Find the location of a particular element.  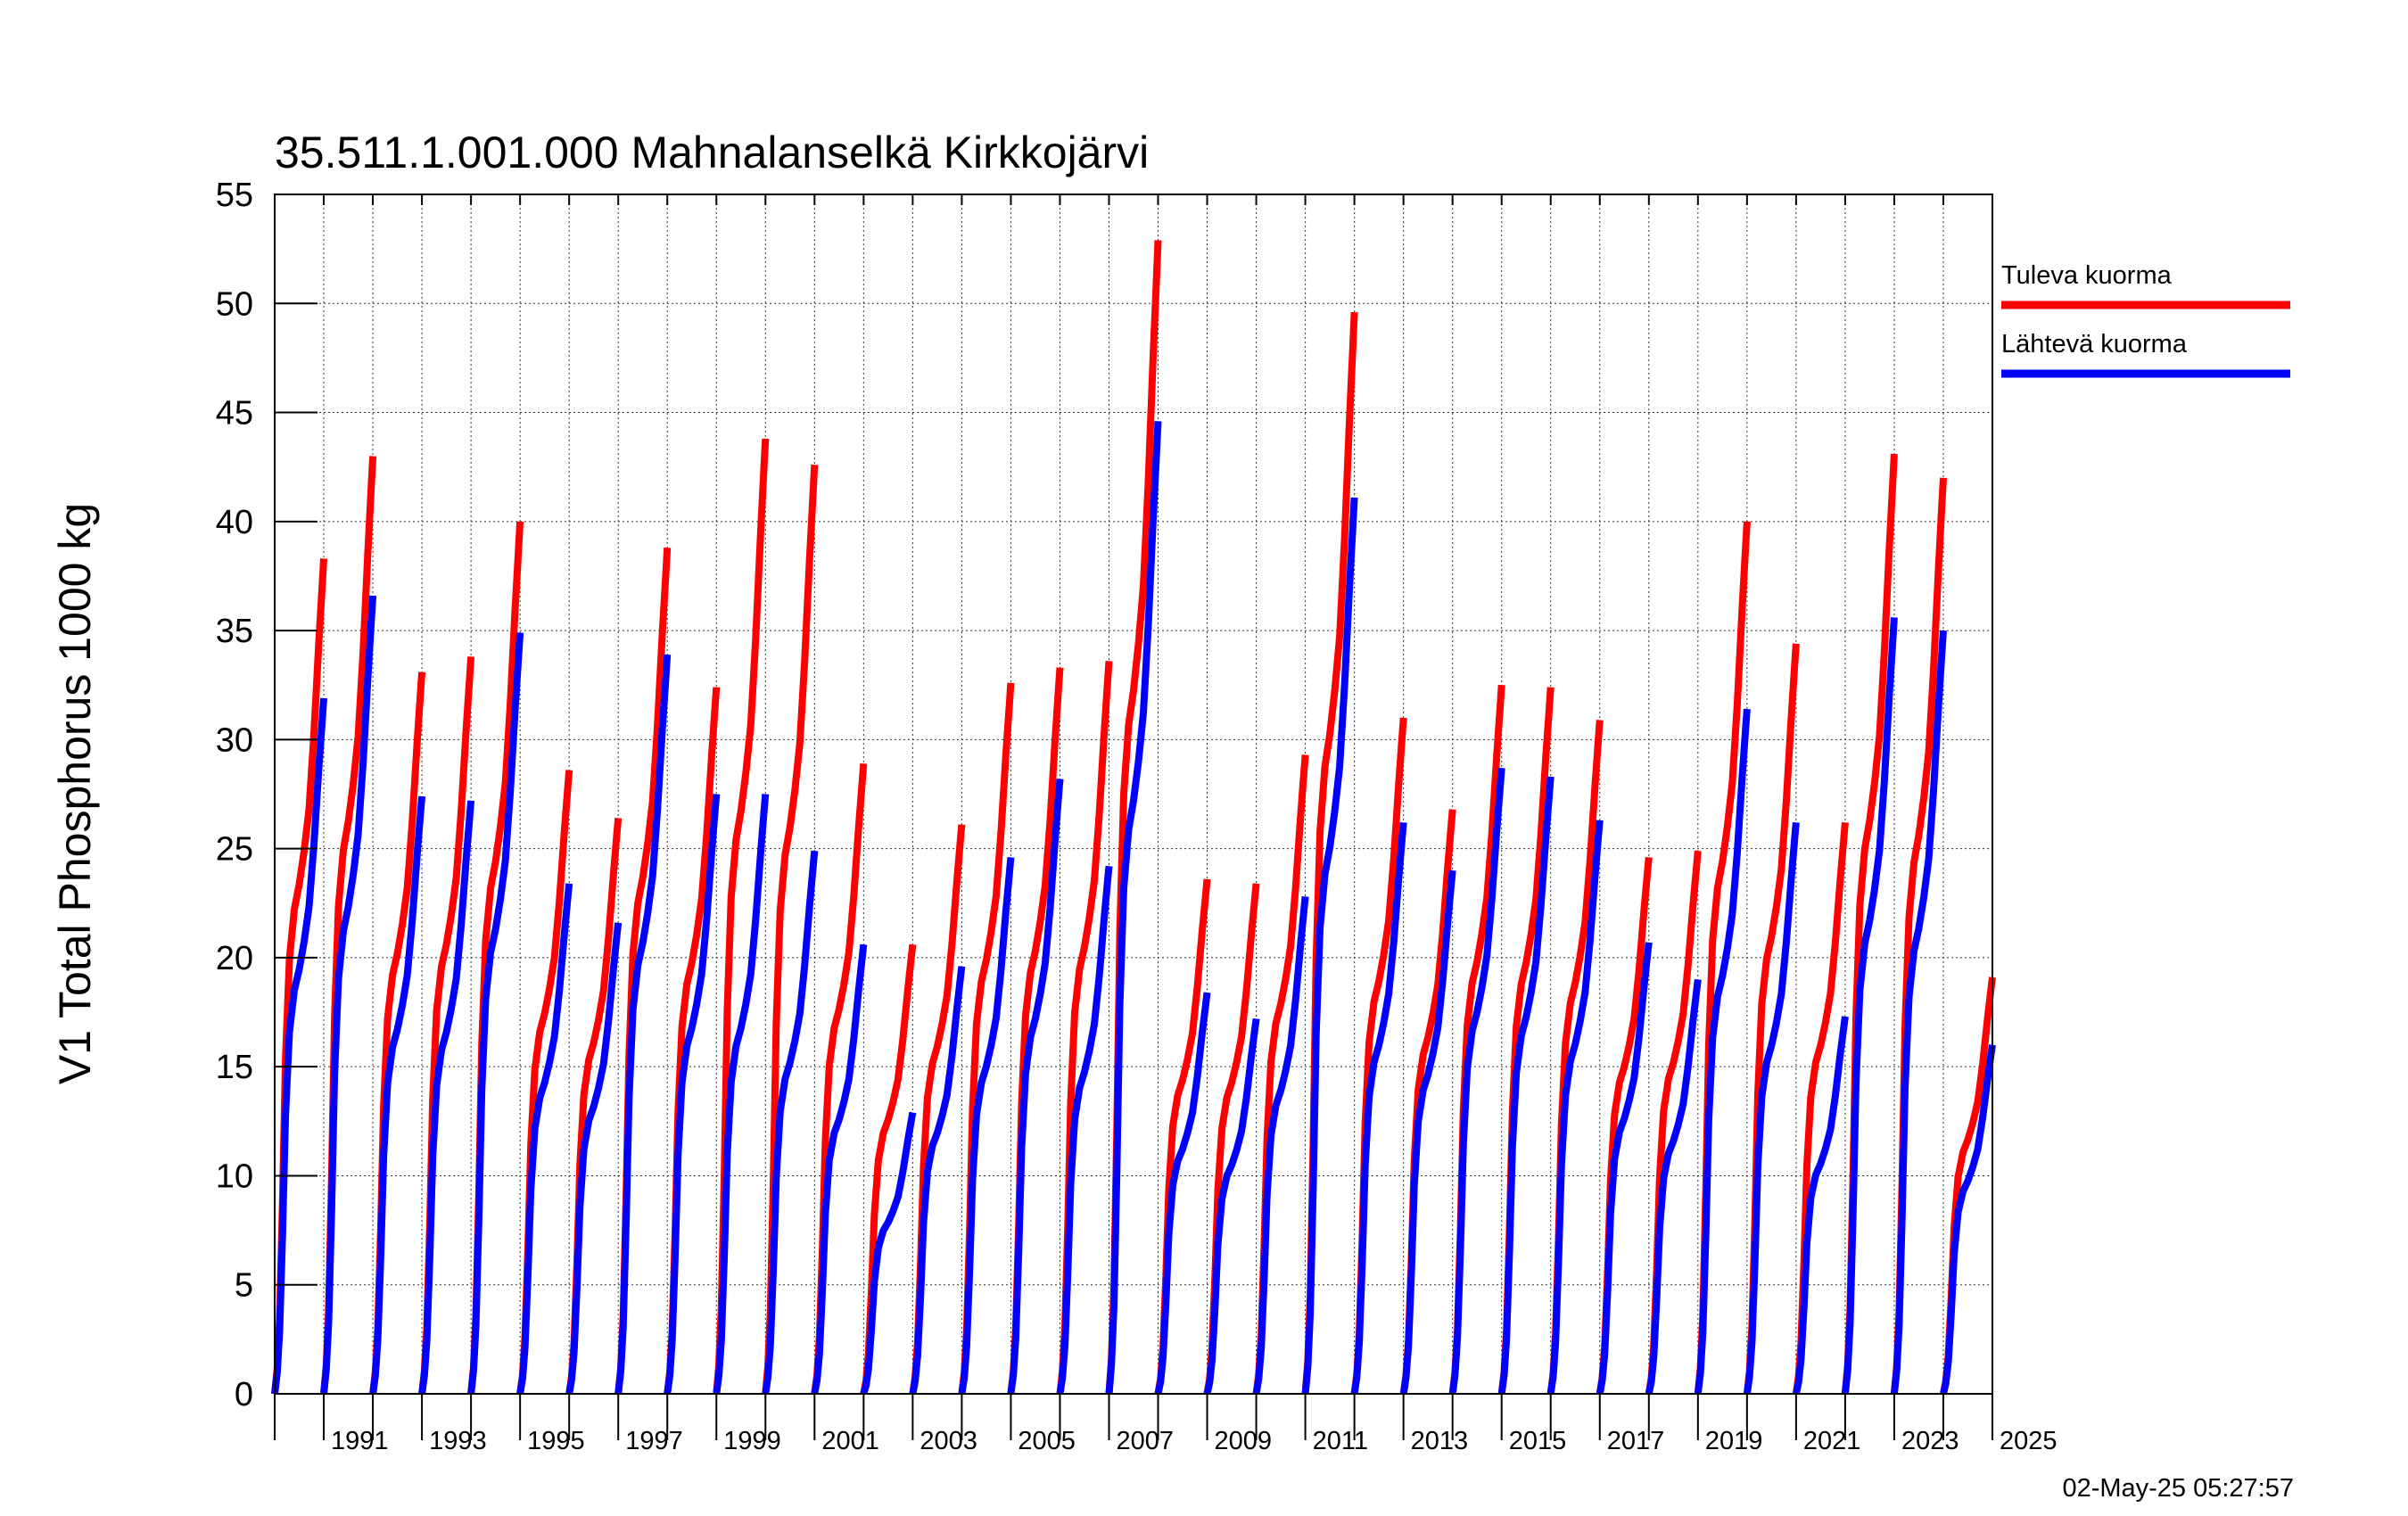

y-axis-label: V1 Total Phosphorus 1000 kg is located at coordinates (75, 793).